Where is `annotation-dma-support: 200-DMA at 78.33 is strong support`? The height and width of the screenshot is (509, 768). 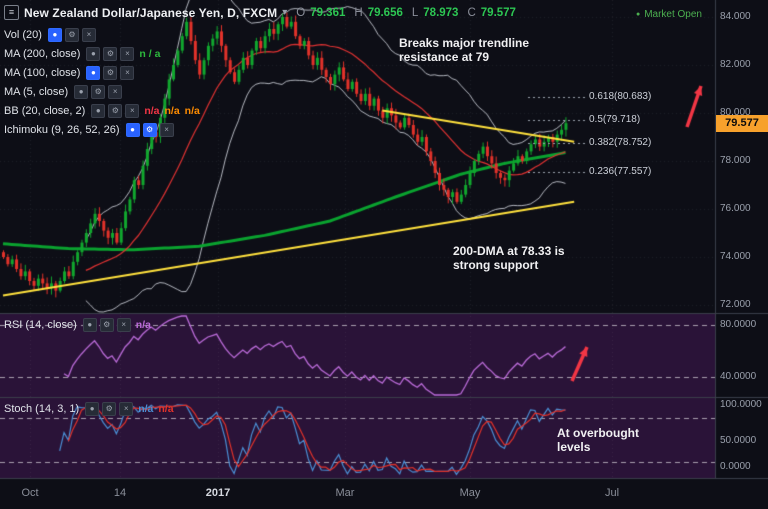
annotation-dma-support: 200-DMA at 78.33 is strong support is located at coordinates (509, 258).